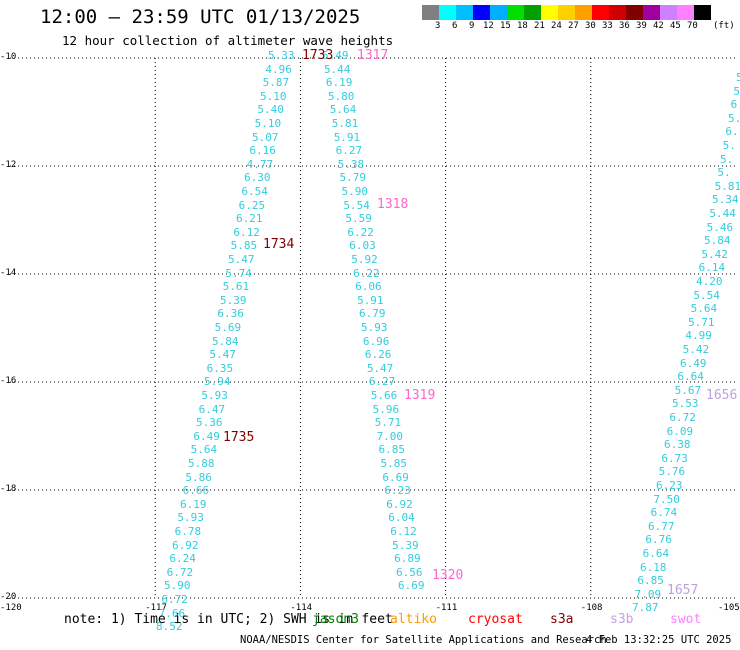 The height and width of the screenshot is (650, 740). Describe the element at coordinates (335, 619) in the screenshot. I see `legend-item-jason3: jason3` at that location.